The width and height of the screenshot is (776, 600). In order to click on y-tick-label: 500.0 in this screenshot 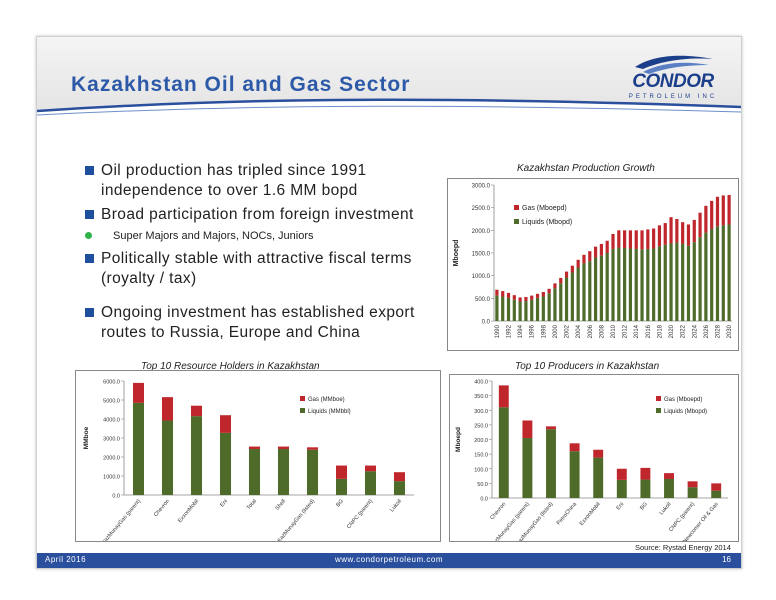, I will do `click(483, 300)`.